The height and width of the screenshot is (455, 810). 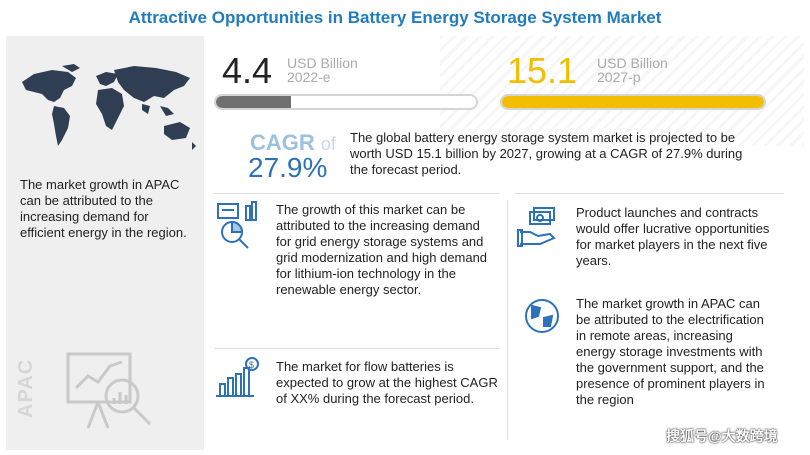 I want to click on divider-right, so click(x=649, y=193).